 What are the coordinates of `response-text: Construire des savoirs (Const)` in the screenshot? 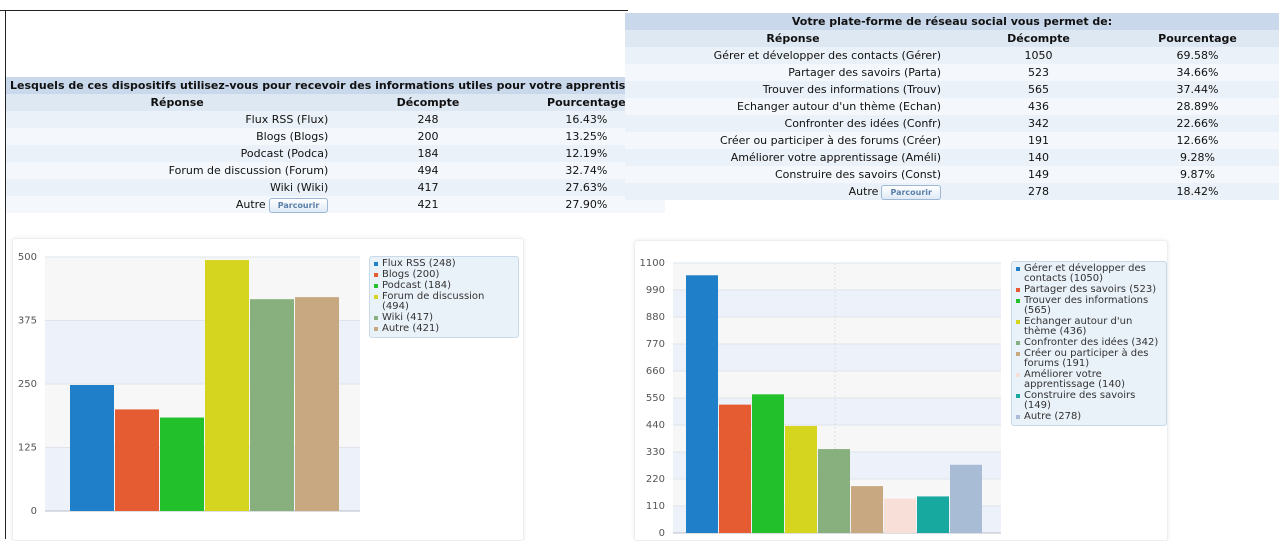 It's located at (857, 174).